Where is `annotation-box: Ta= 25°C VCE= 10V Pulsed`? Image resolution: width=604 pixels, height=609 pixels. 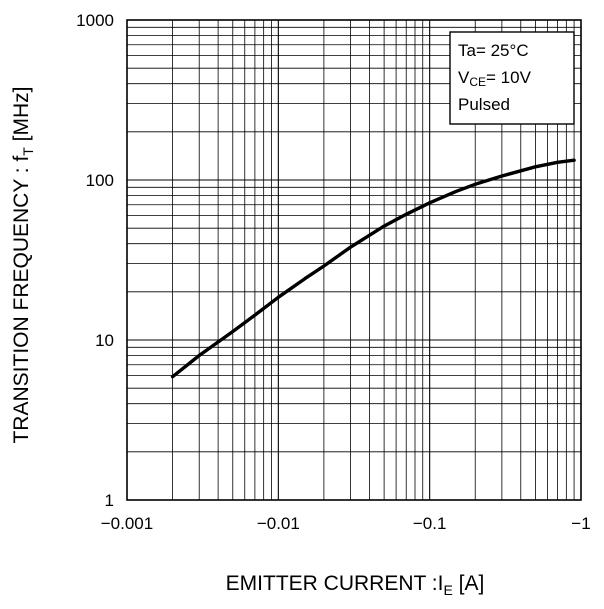 annotation-box: Ta= 25°C VCE= 10V Pulsed is located at coordinates (512, 78).